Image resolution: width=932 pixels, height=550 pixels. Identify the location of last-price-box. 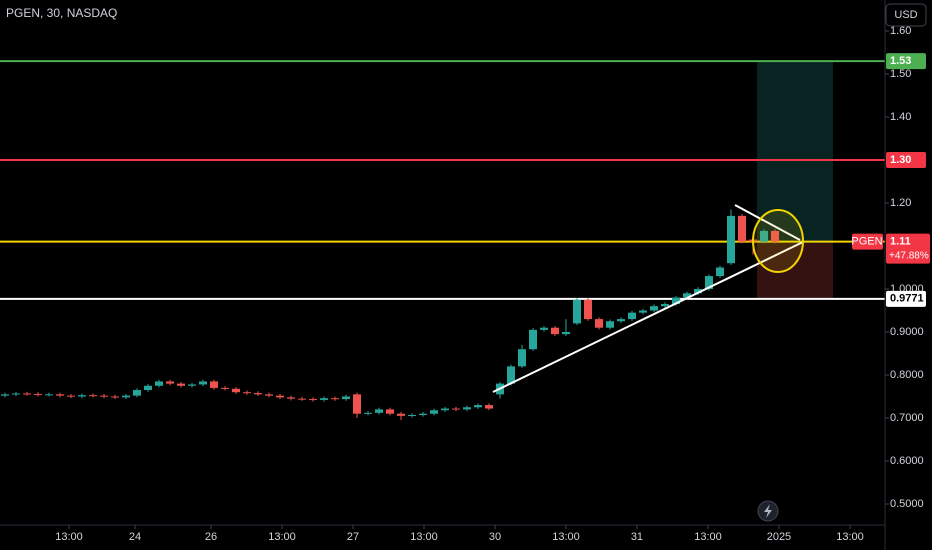
(908, 248).